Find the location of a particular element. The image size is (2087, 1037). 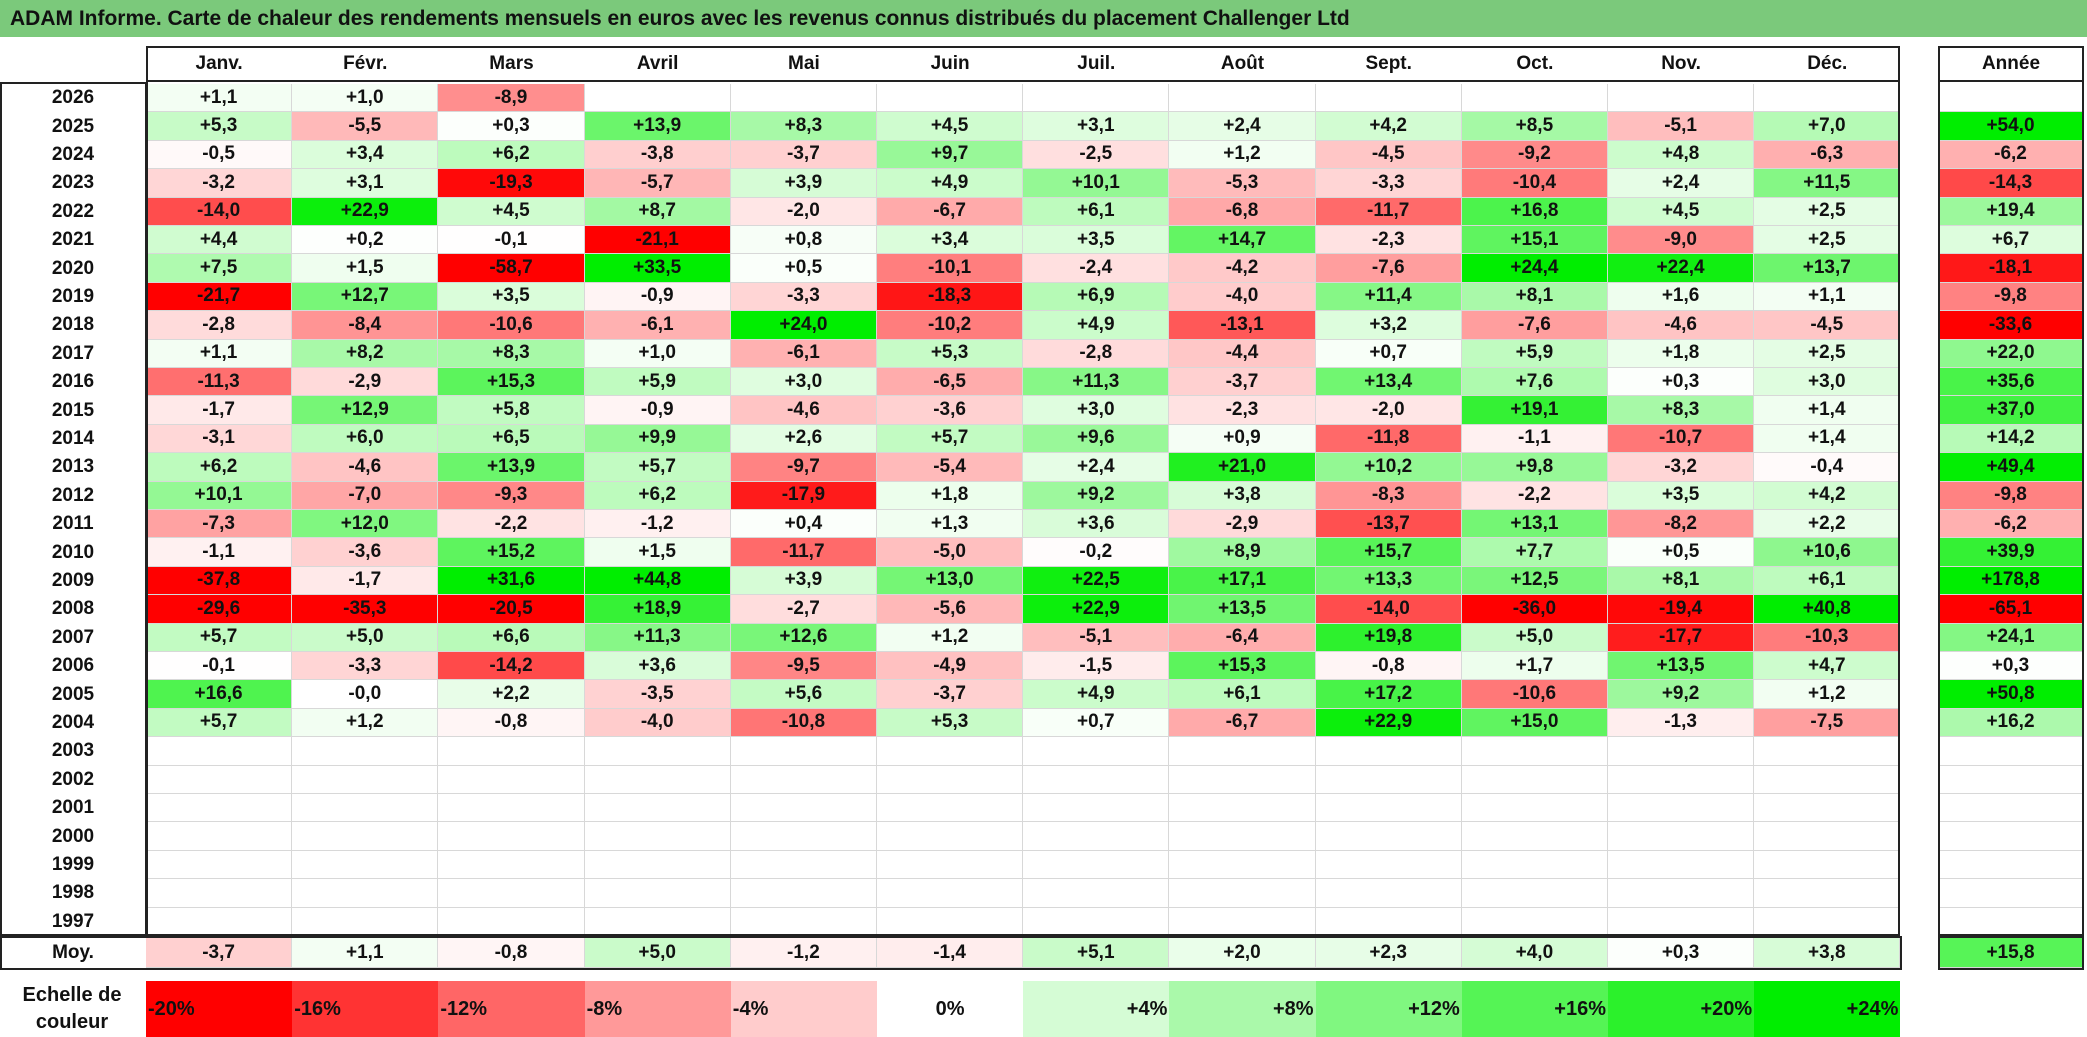

heatmap-cell: +2,4 is located at coordinates (1242, 126).